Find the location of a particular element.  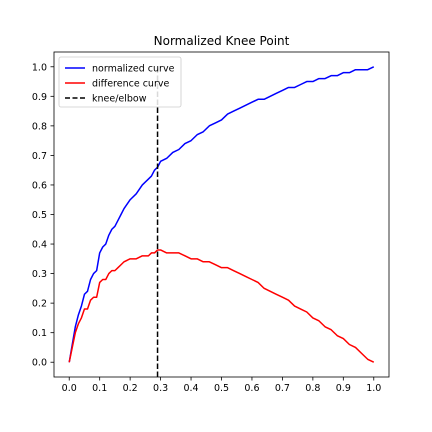

y-tick-label: 0.9 is located at coordinates (39, 97).